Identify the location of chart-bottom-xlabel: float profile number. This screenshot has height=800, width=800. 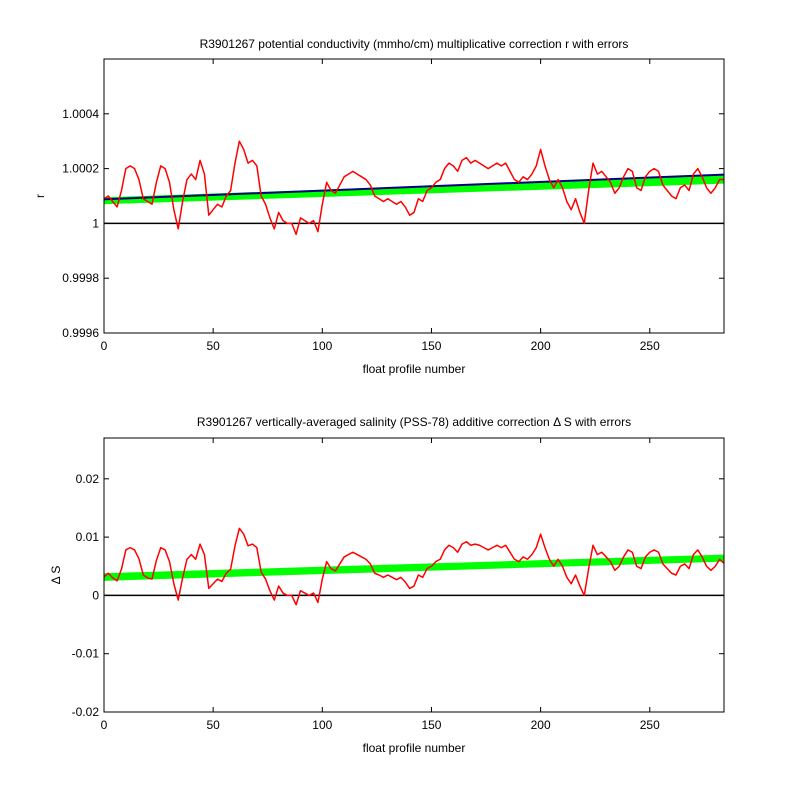
(414, 748).